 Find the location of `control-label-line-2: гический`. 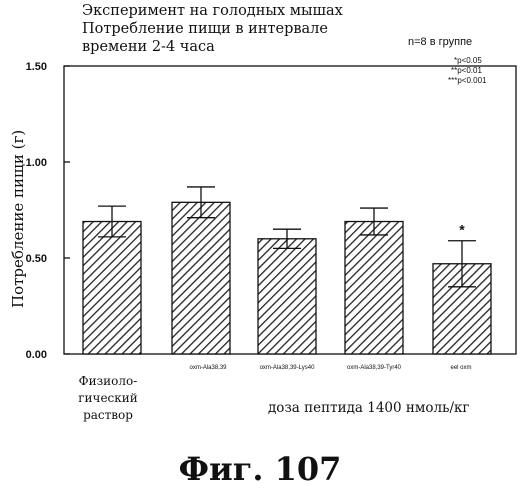

control-label-line-2: гический is located at coordinates (108, 398).